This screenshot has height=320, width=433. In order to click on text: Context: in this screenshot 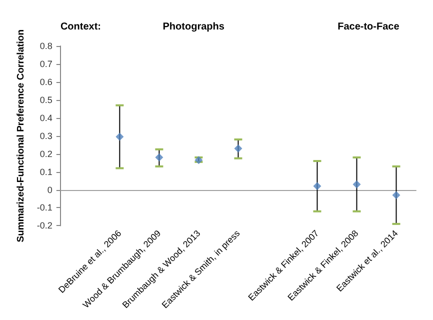, I will do `click(81, 27)`.